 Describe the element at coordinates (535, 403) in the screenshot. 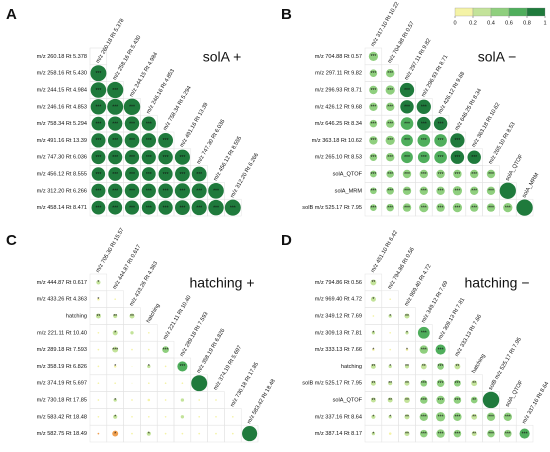

I see `column-label: m/z 337.16 Rt 8.64` at that location.